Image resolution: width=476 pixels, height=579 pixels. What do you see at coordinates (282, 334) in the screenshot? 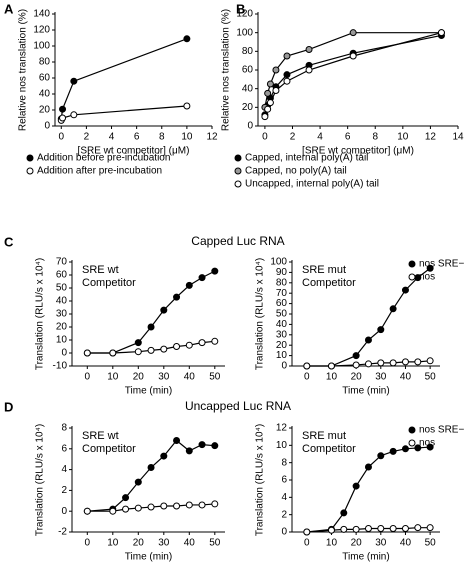
I see `y-tick-label: 30` at bounding box center [282, 334].